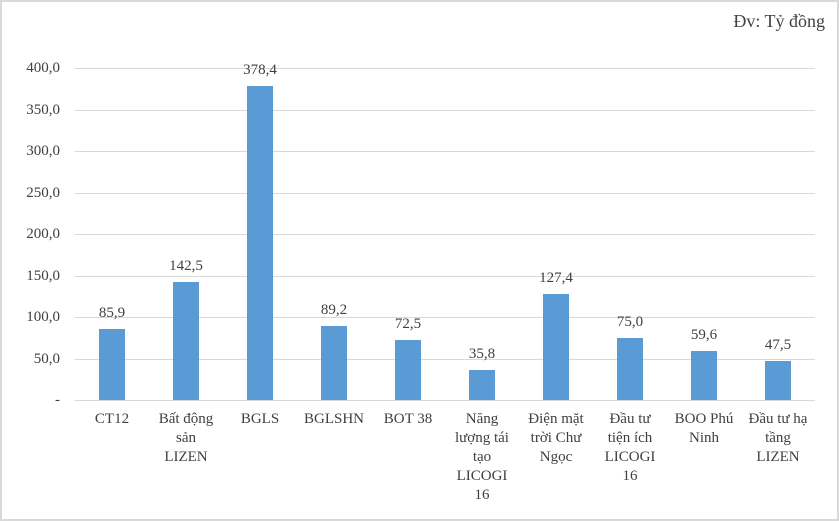 This screenshot has height=521, width=839. What do you see at coordinates (778, 438) in the screenshot?
I see `x-category-label: Đầu tư hạ tầng LIZEN` at bounding box center [778, 438].